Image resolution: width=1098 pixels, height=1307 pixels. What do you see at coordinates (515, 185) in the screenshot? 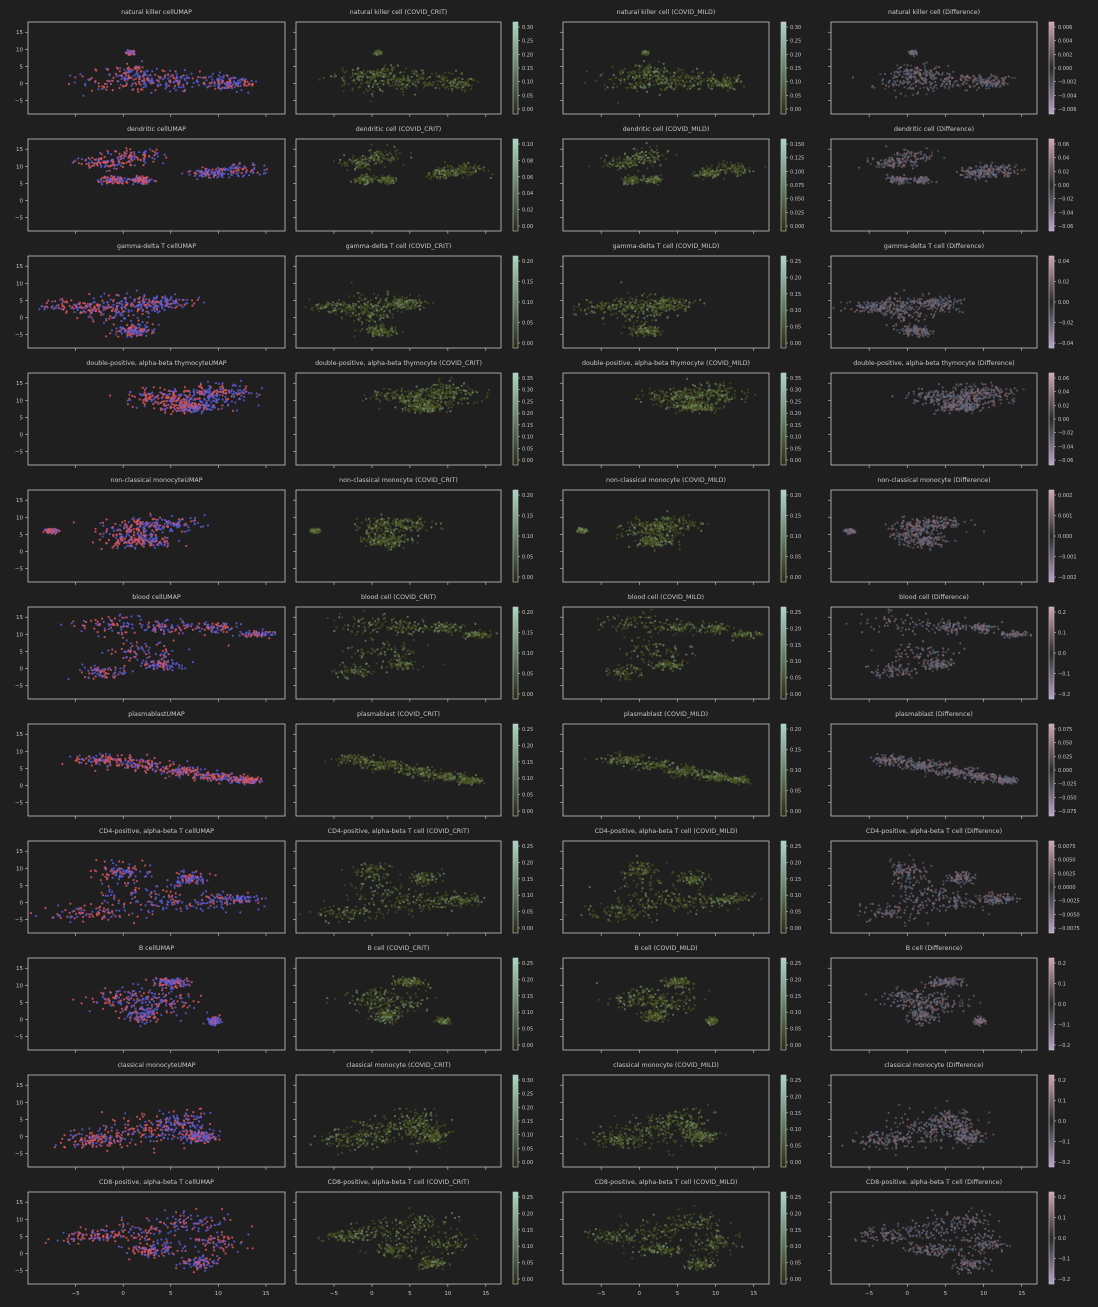
I see `colorbar` at bounding box center [515, 185].